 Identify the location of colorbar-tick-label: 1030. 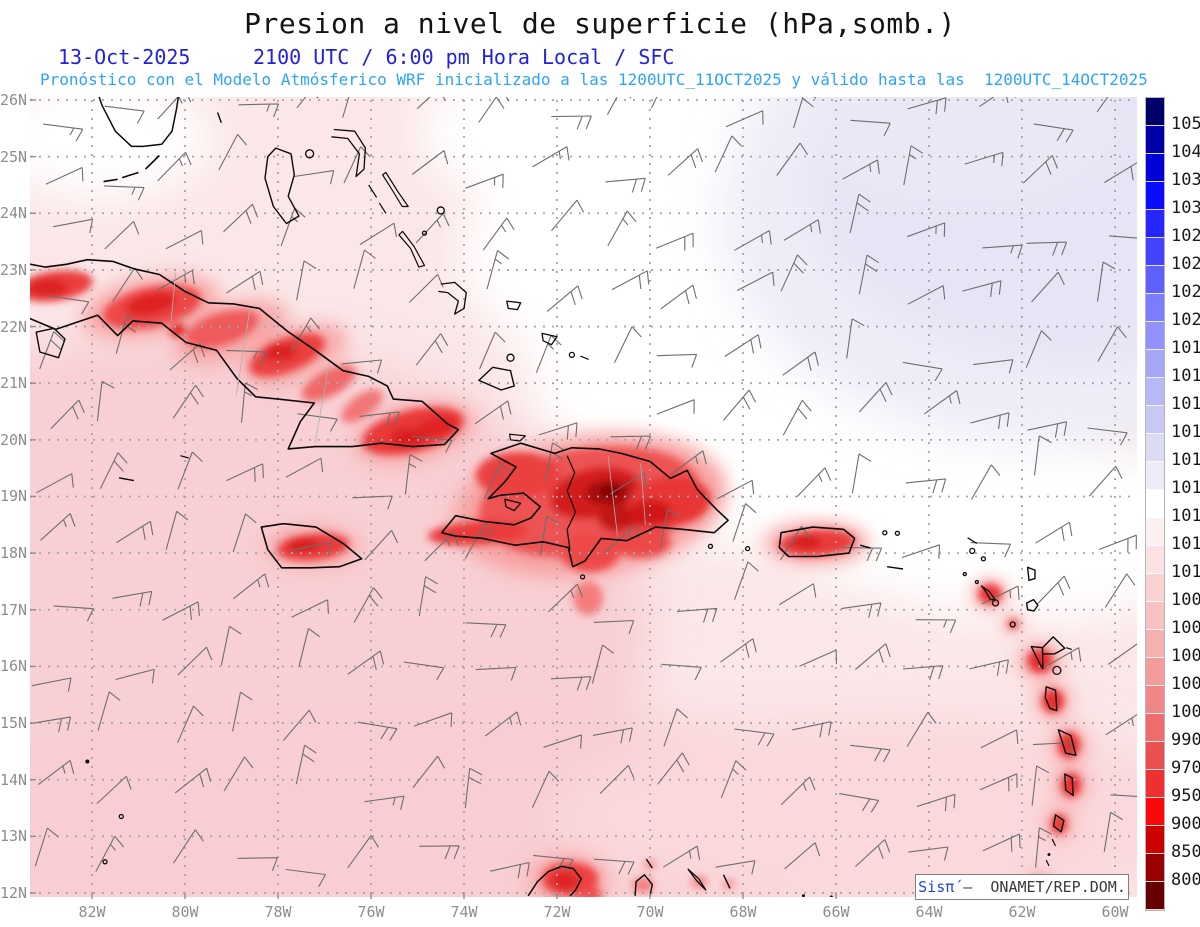
(1185, 208).